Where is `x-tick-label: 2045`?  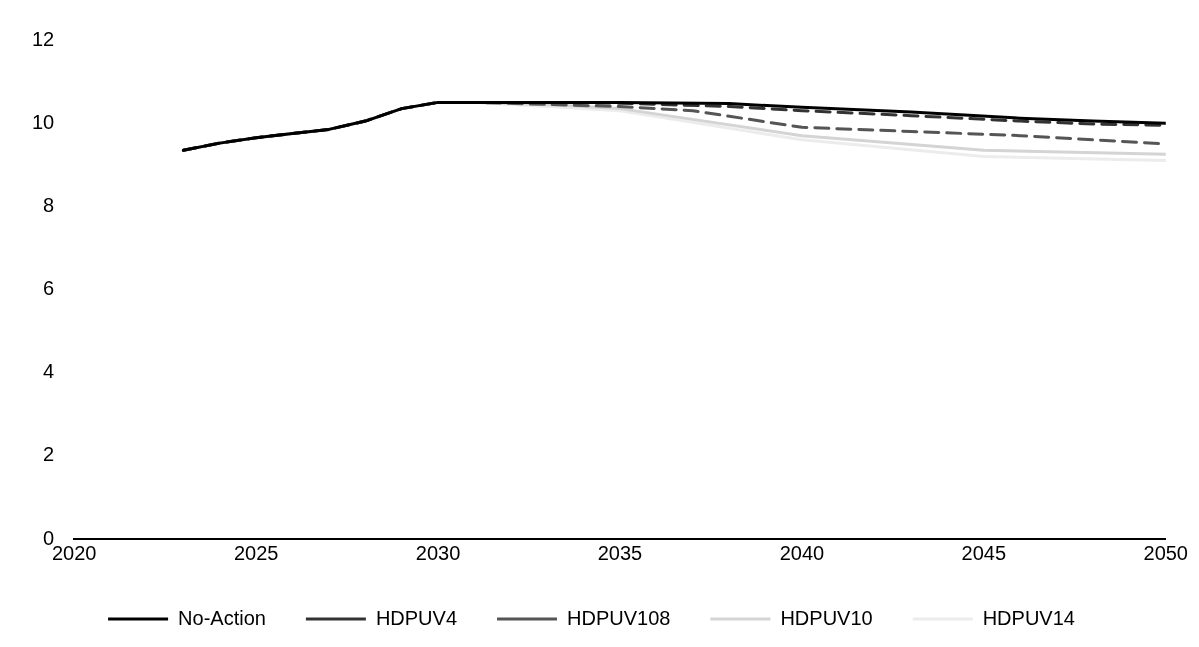 x-tick-label: 2045 is located at coordinates (984, 552).